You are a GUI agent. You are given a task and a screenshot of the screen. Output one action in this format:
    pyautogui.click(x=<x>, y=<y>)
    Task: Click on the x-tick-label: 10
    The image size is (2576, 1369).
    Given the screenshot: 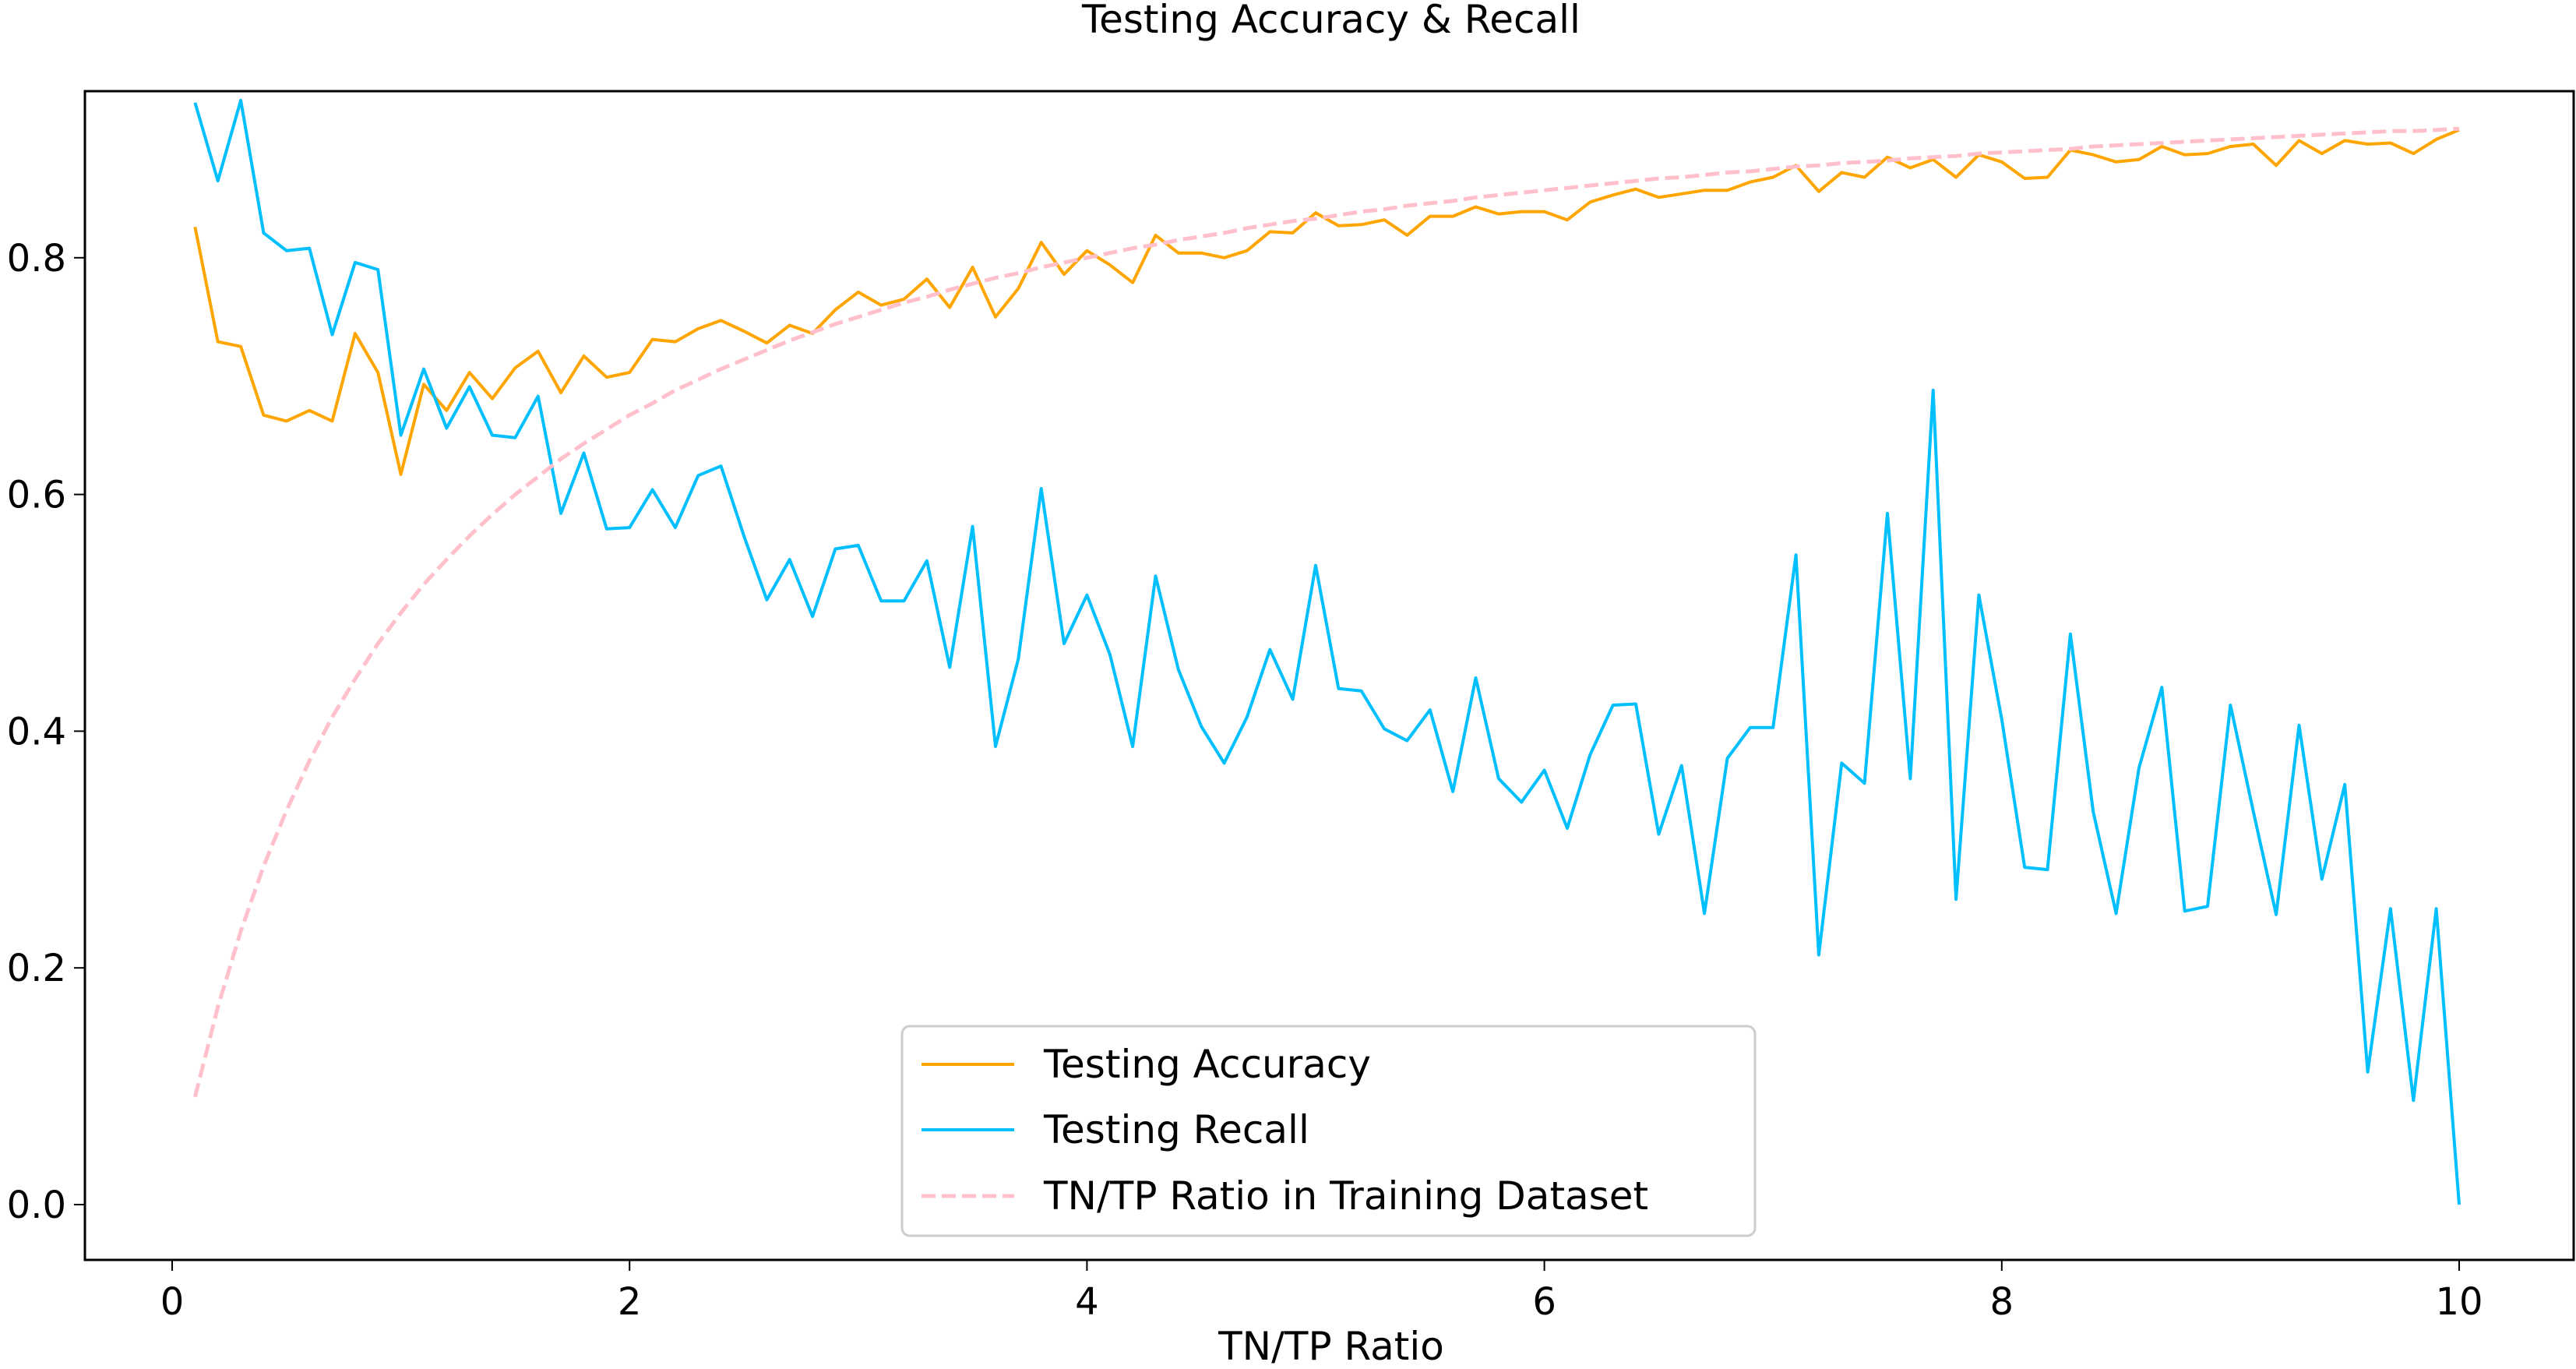 What is the action you would take?
    pyautogui.click(x=2459, y=1302)
    